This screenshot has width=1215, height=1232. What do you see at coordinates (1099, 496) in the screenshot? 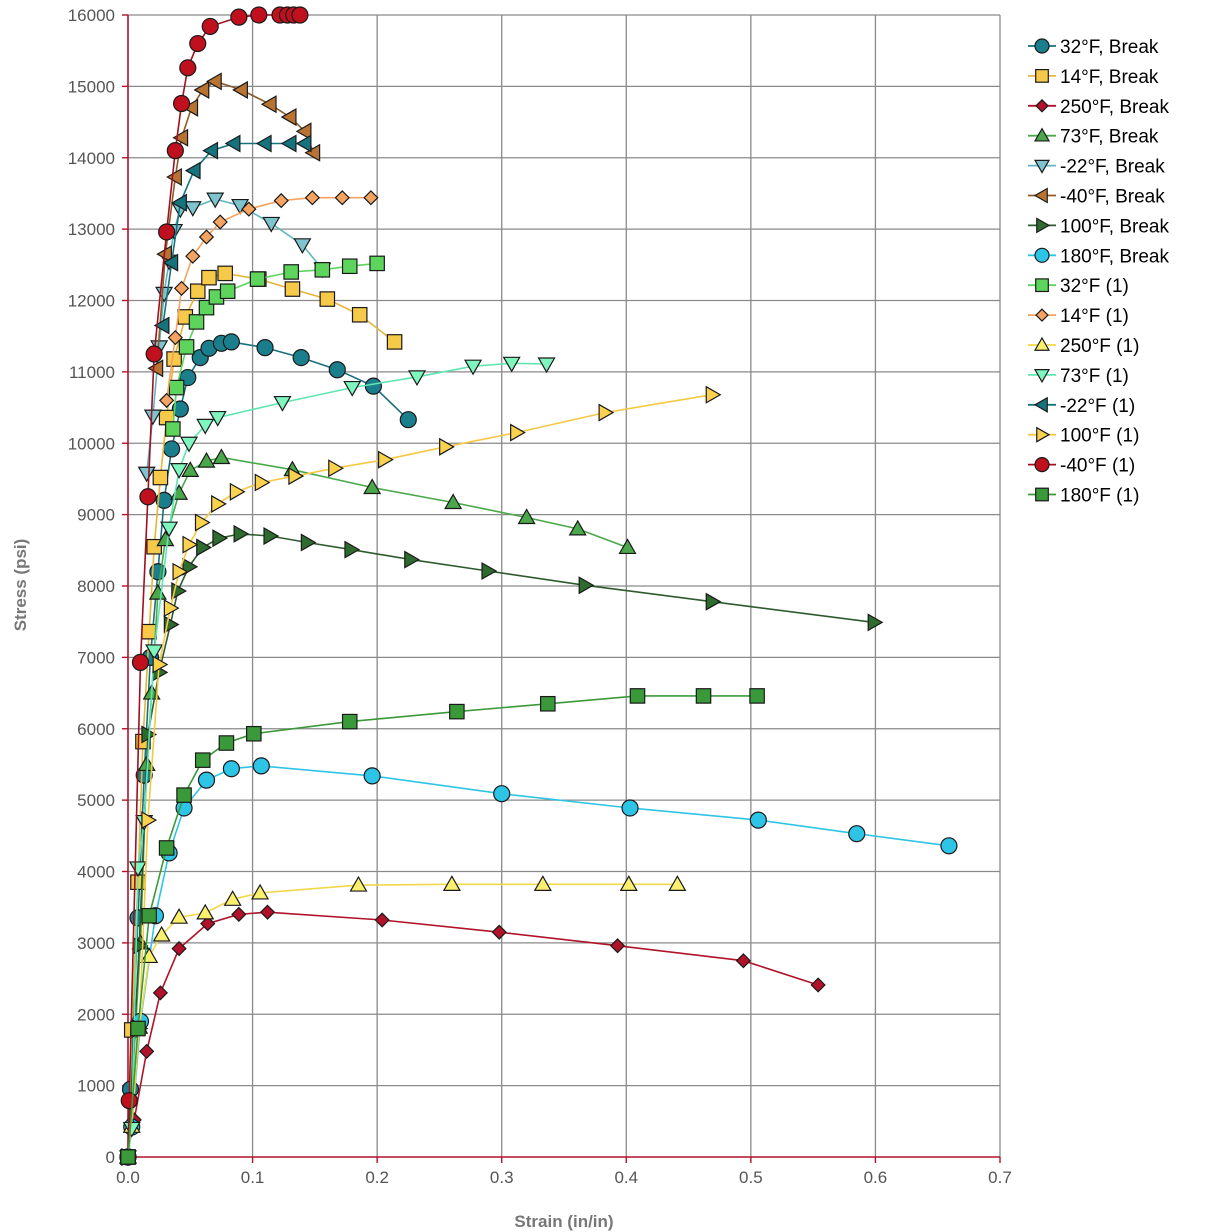
I see `legend-label: 180°F (1)` at bounding box center [1099, 496].